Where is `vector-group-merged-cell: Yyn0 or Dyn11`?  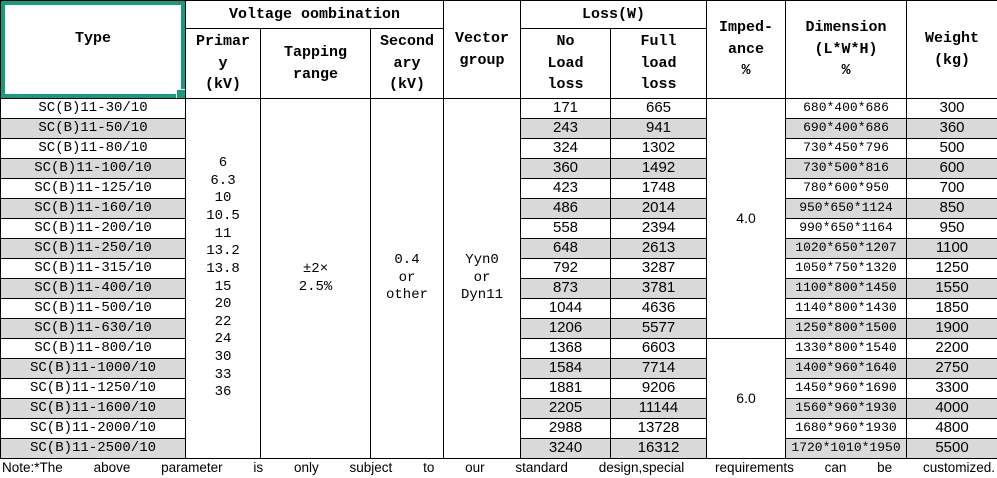
vector-group-merged-cell: Yyn0 or Dyn11 is located at coordinates (482, 278).